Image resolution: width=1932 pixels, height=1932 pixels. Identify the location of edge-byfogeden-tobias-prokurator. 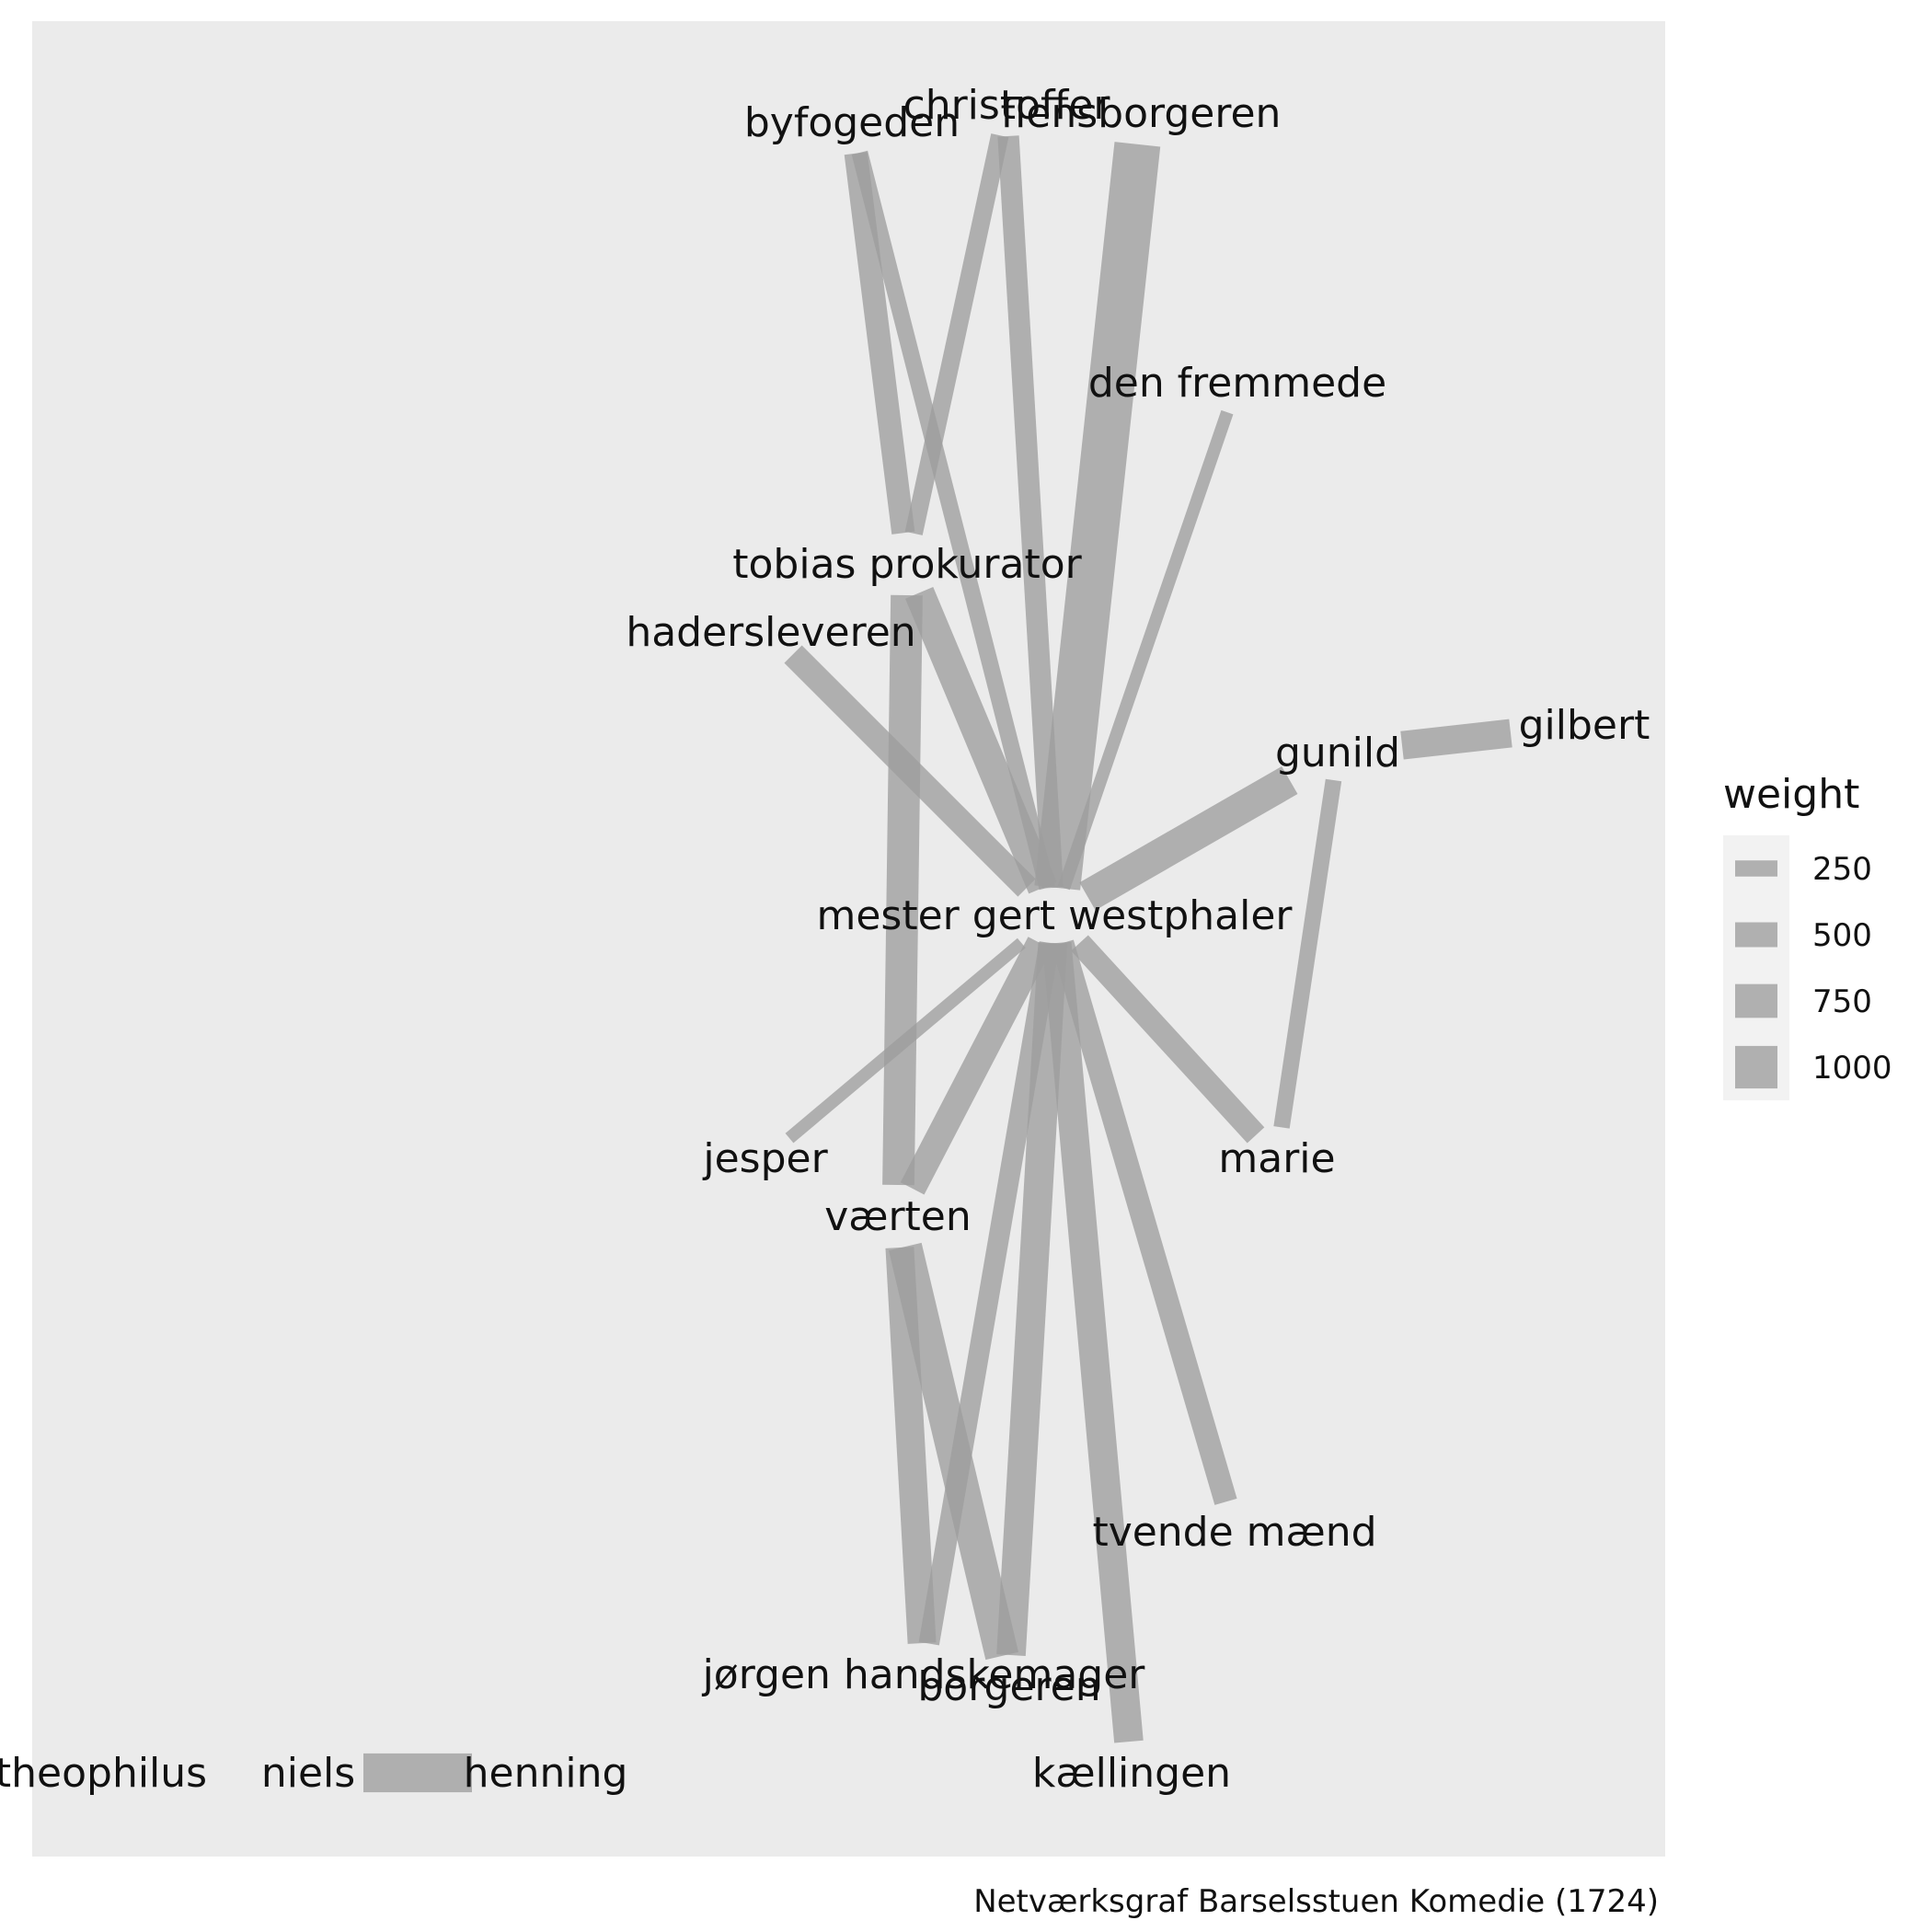
(879, 343).